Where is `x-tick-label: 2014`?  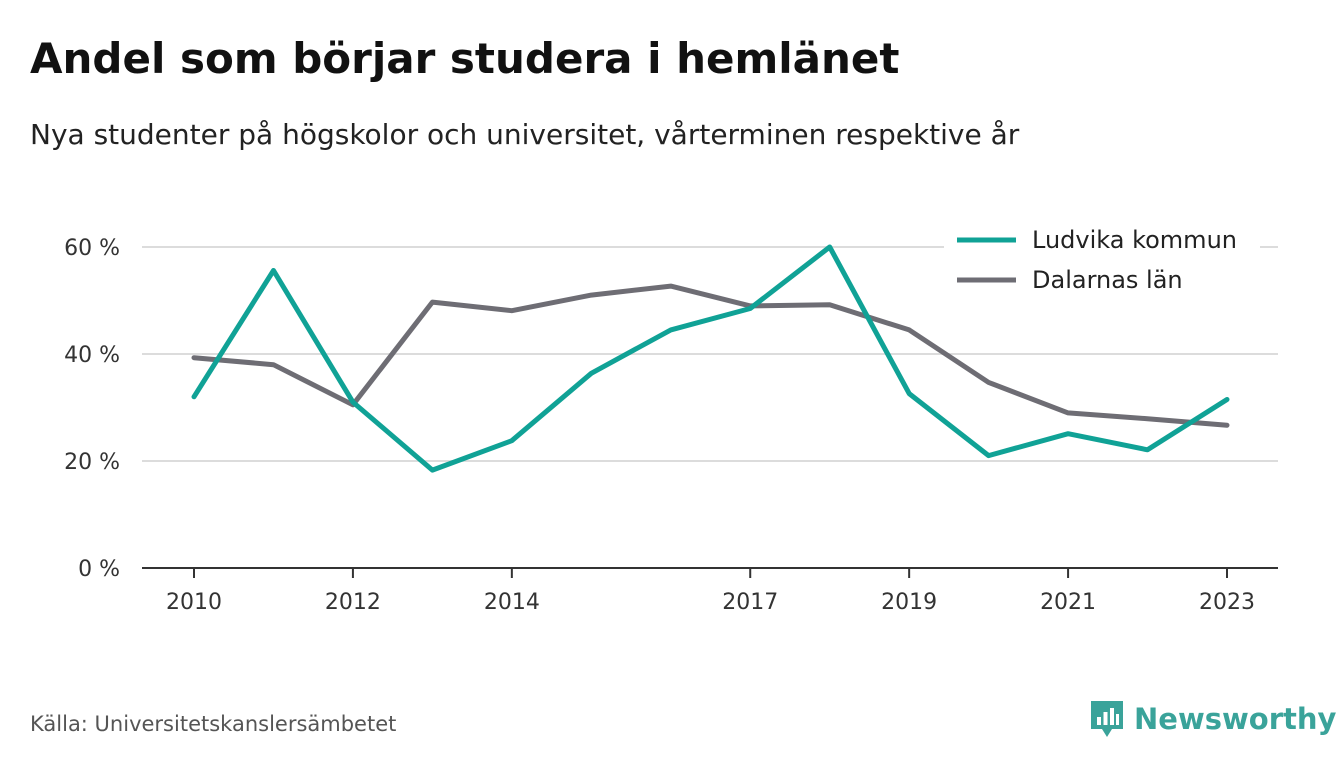
x-tick-label: 2014 is located at coordinates (512, 602).